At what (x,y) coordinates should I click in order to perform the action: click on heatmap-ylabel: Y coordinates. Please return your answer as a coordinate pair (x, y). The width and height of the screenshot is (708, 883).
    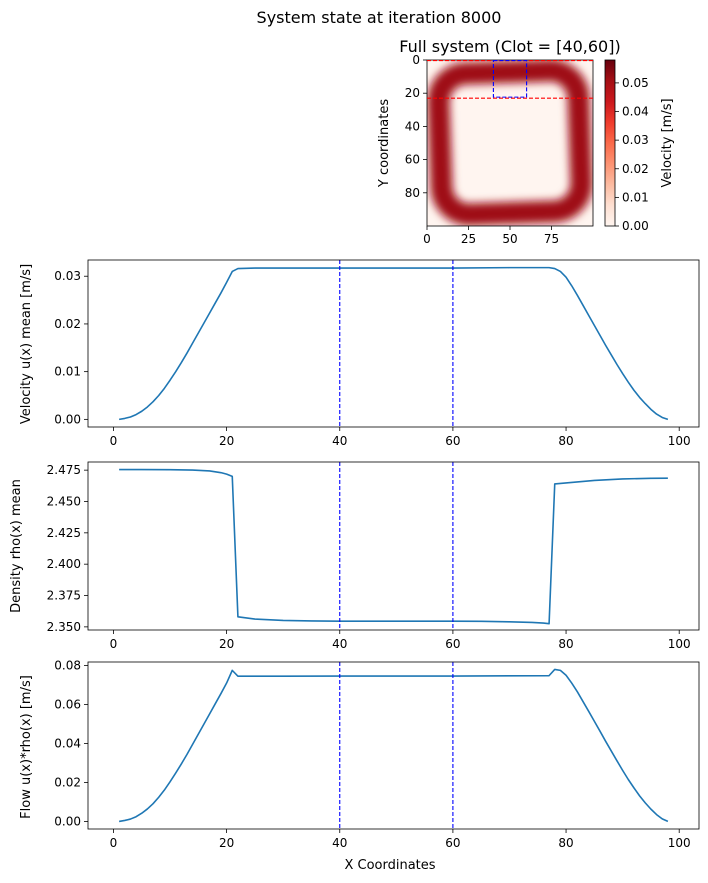
    Looking at the image, I should click on (384, 143).